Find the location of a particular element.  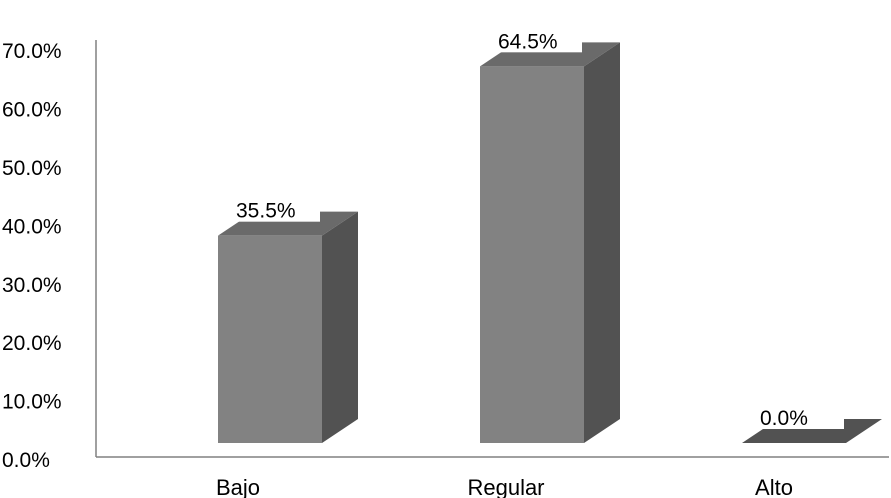

data-label-bajo: 35.5% is located at coordinates (276, 209).